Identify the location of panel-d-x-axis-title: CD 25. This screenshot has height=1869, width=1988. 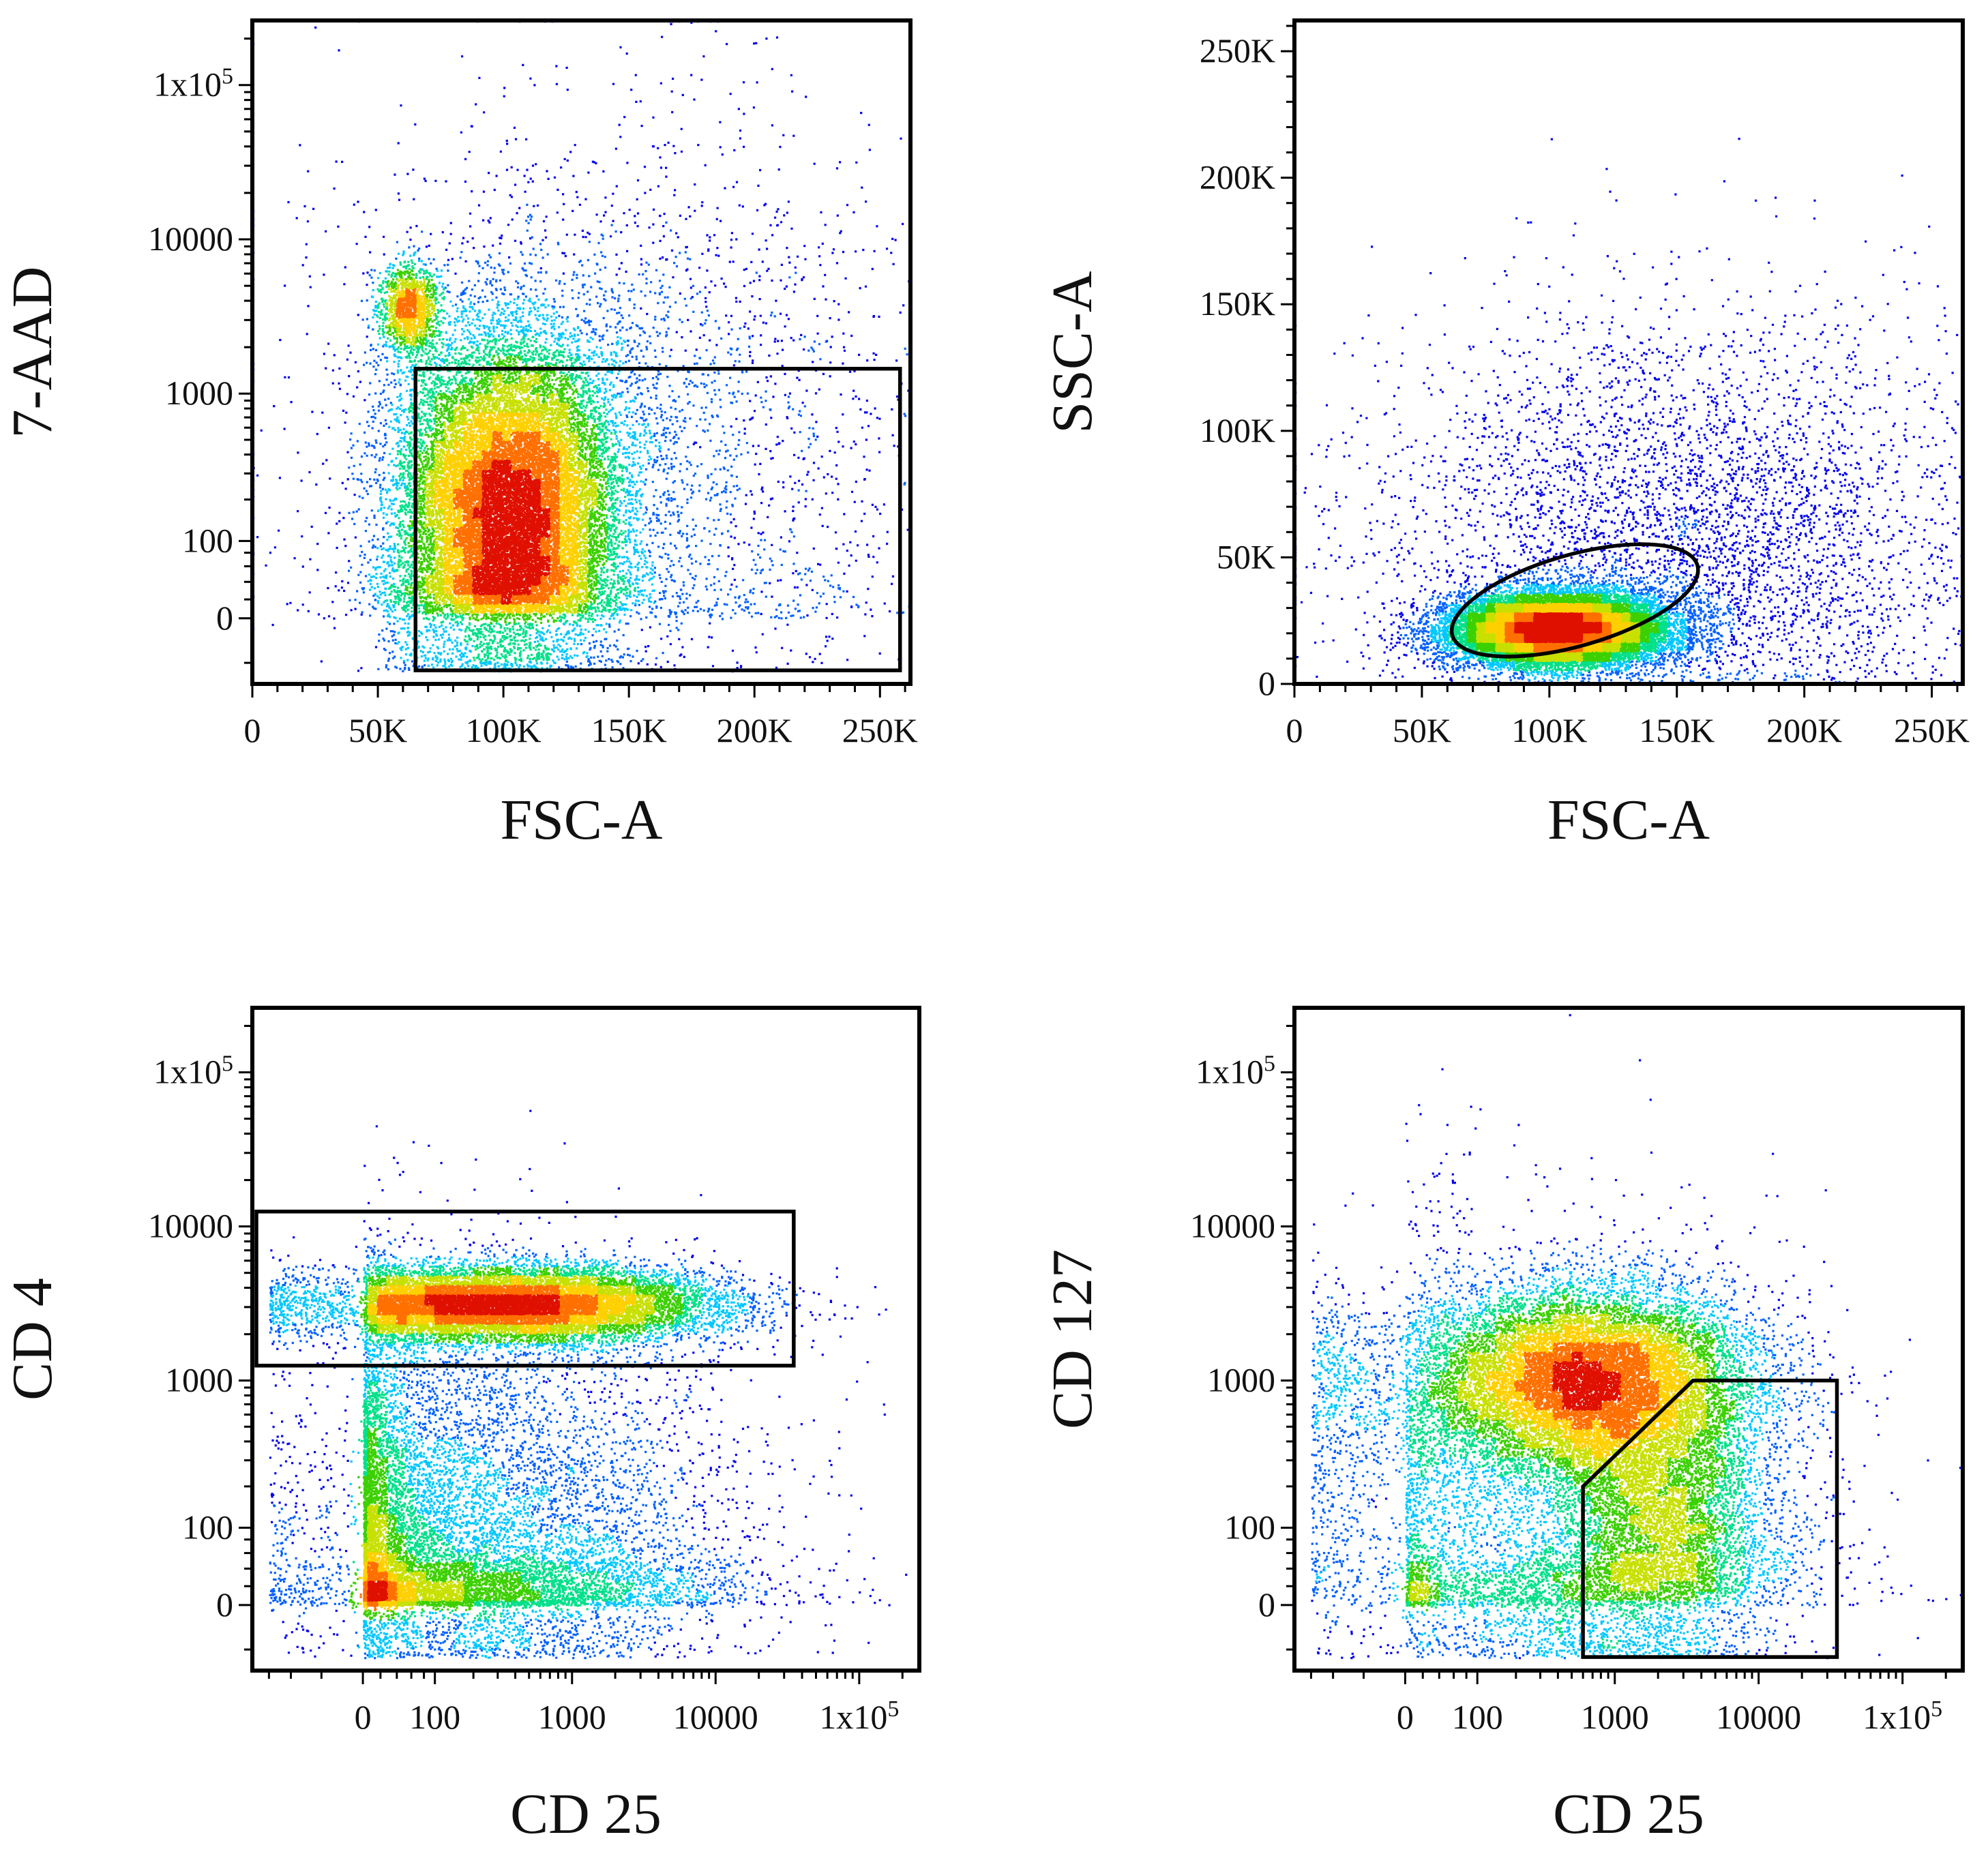
(1628, 1814).